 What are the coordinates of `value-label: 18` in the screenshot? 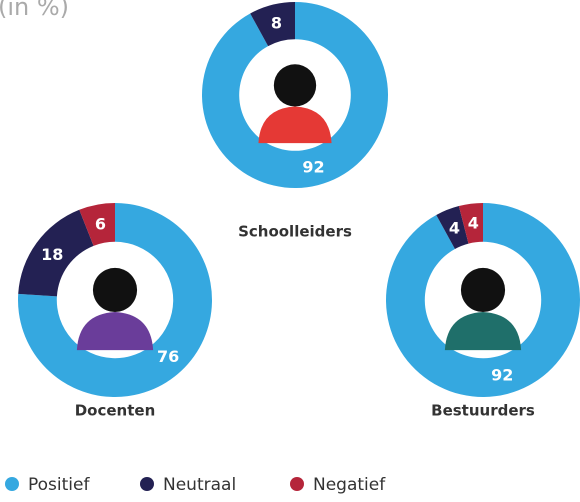 It's located at (52, 254).